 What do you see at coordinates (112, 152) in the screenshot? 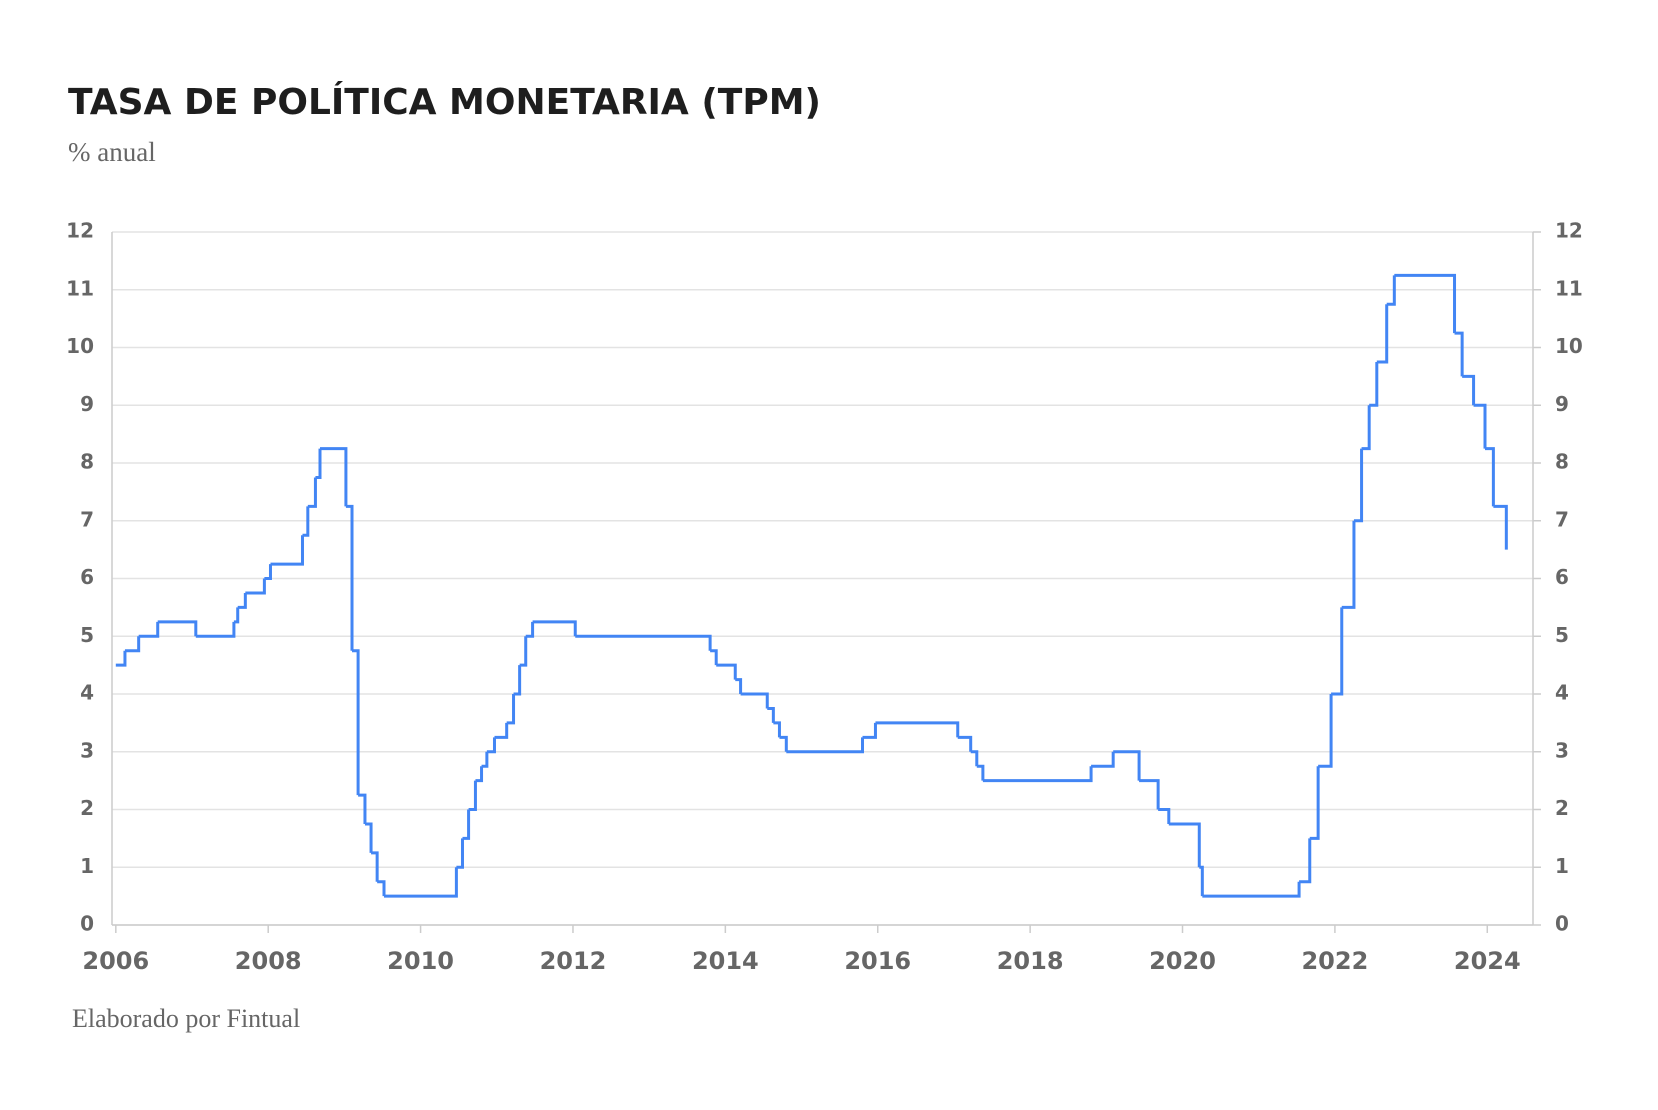
I see `chart-subtitle: % anual` at bounding box center [112, 152].